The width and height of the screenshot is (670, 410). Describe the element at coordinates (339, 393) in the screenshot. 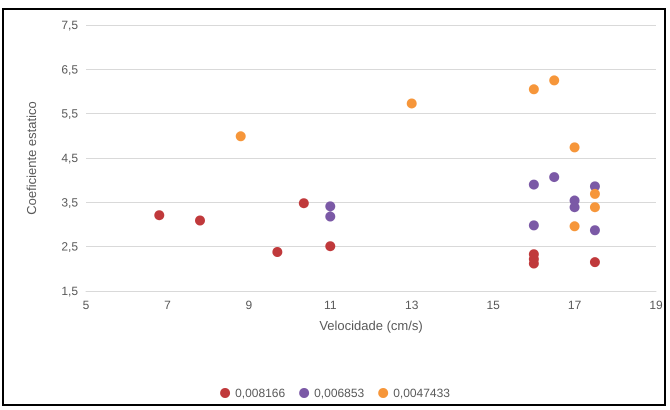

I see `legend-label: 0,006853` at that location.